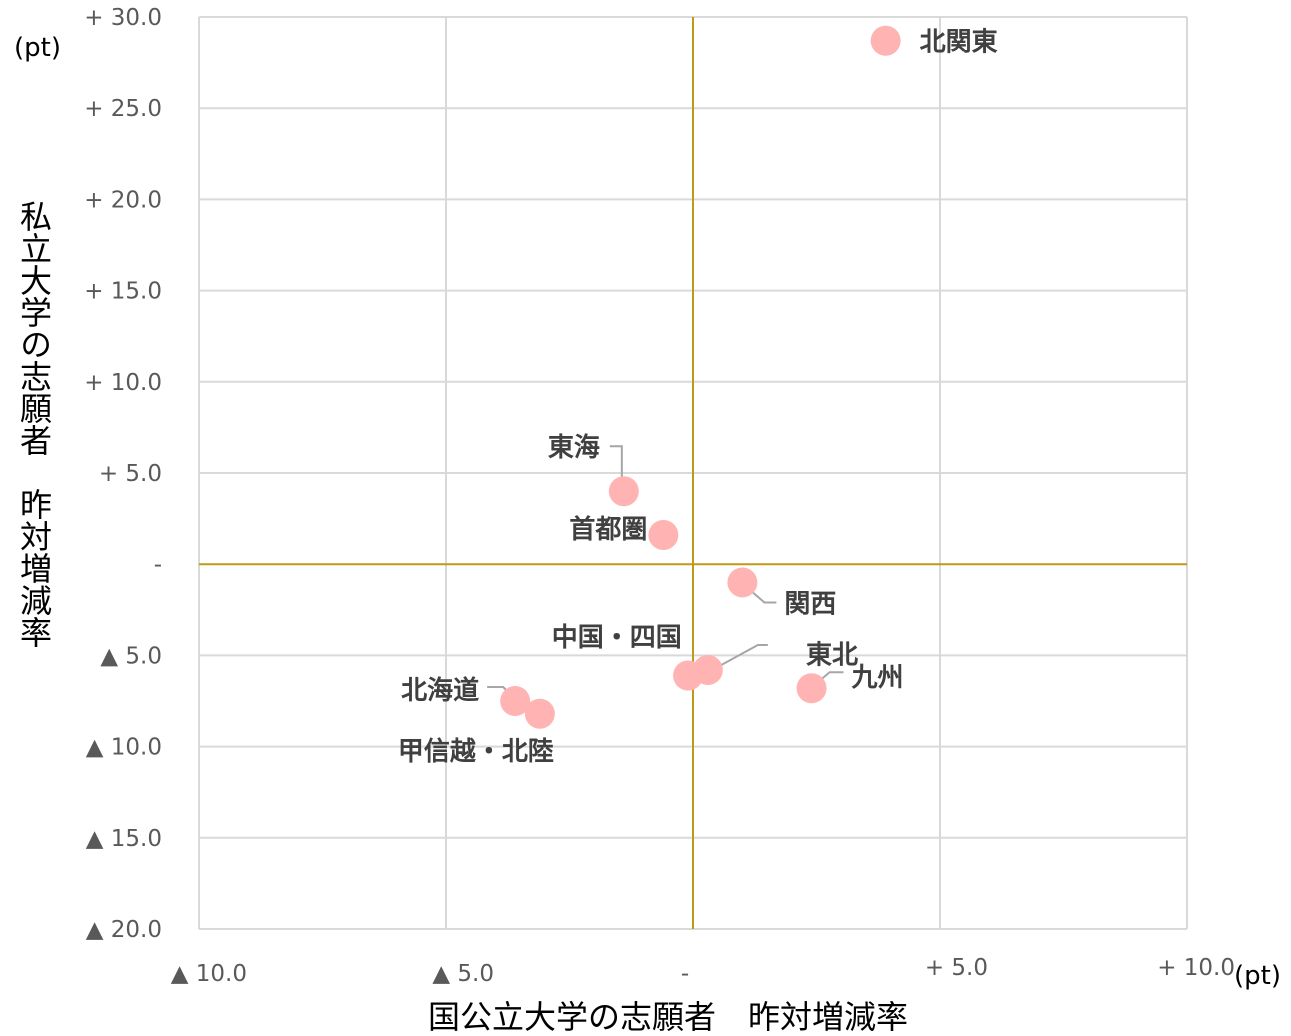 The height and width of the screenshot is (1036, 1291). I want to click on y-tick-label: + 15.0, so click(123, 292).